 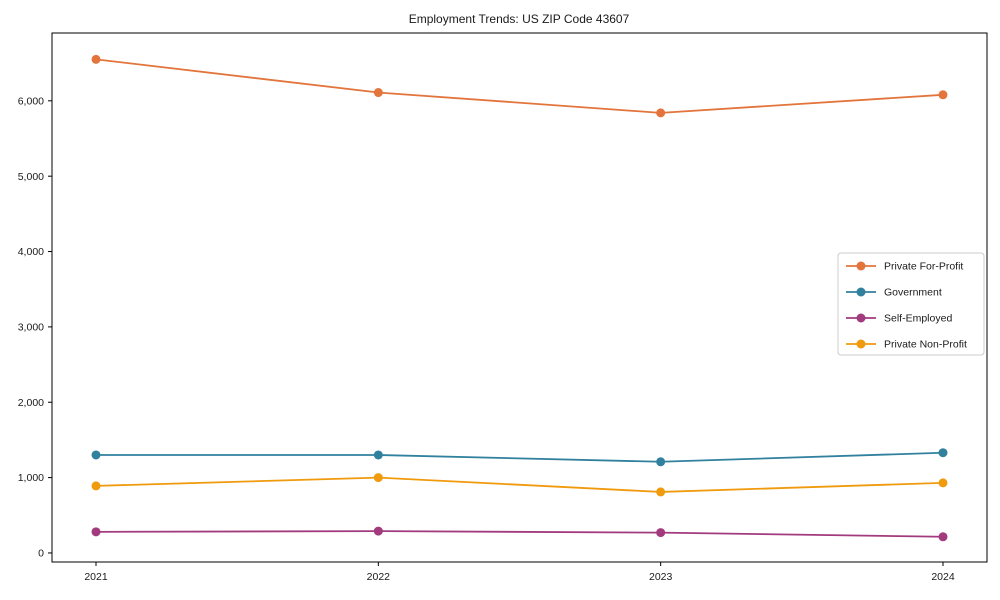 I want to click on series-private-non-profit, so click(x=519, y=485).